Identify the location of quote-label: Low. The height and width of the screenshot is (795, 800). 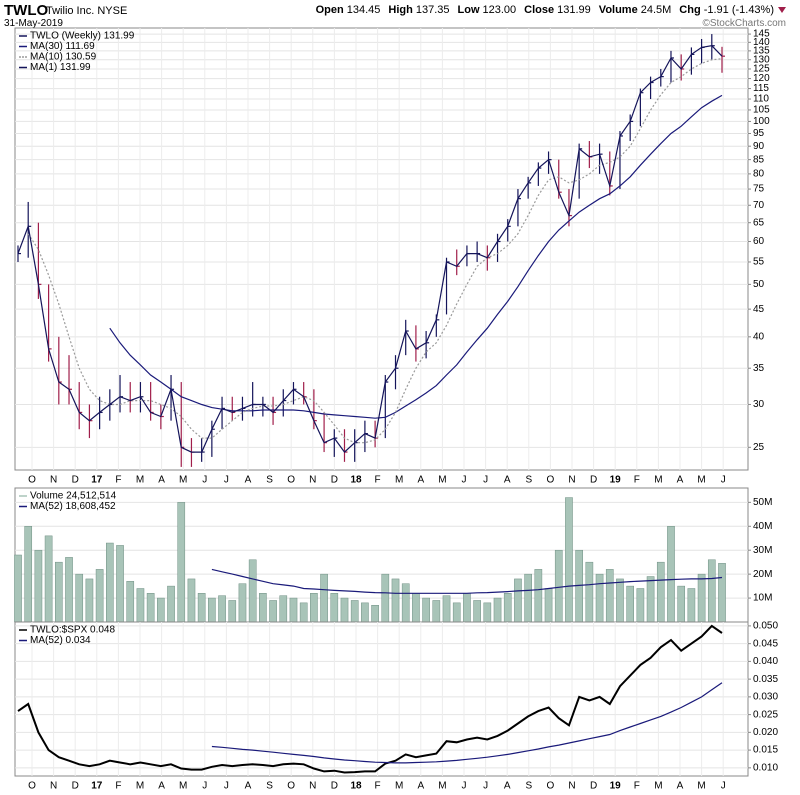
(468, 10).